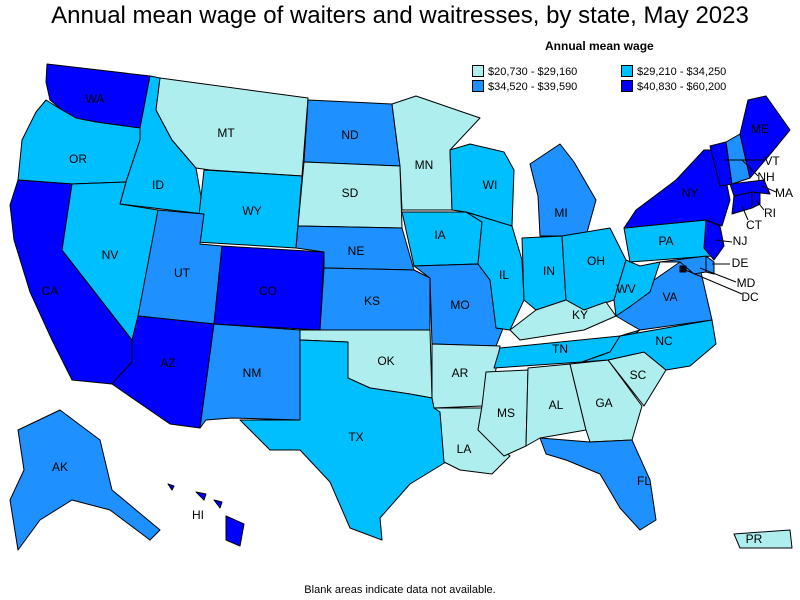 The width and height of the screenshot is (800, 600). Describe the element at coordinates (683, 265) in the screenshot. I see `state-md` at that location.